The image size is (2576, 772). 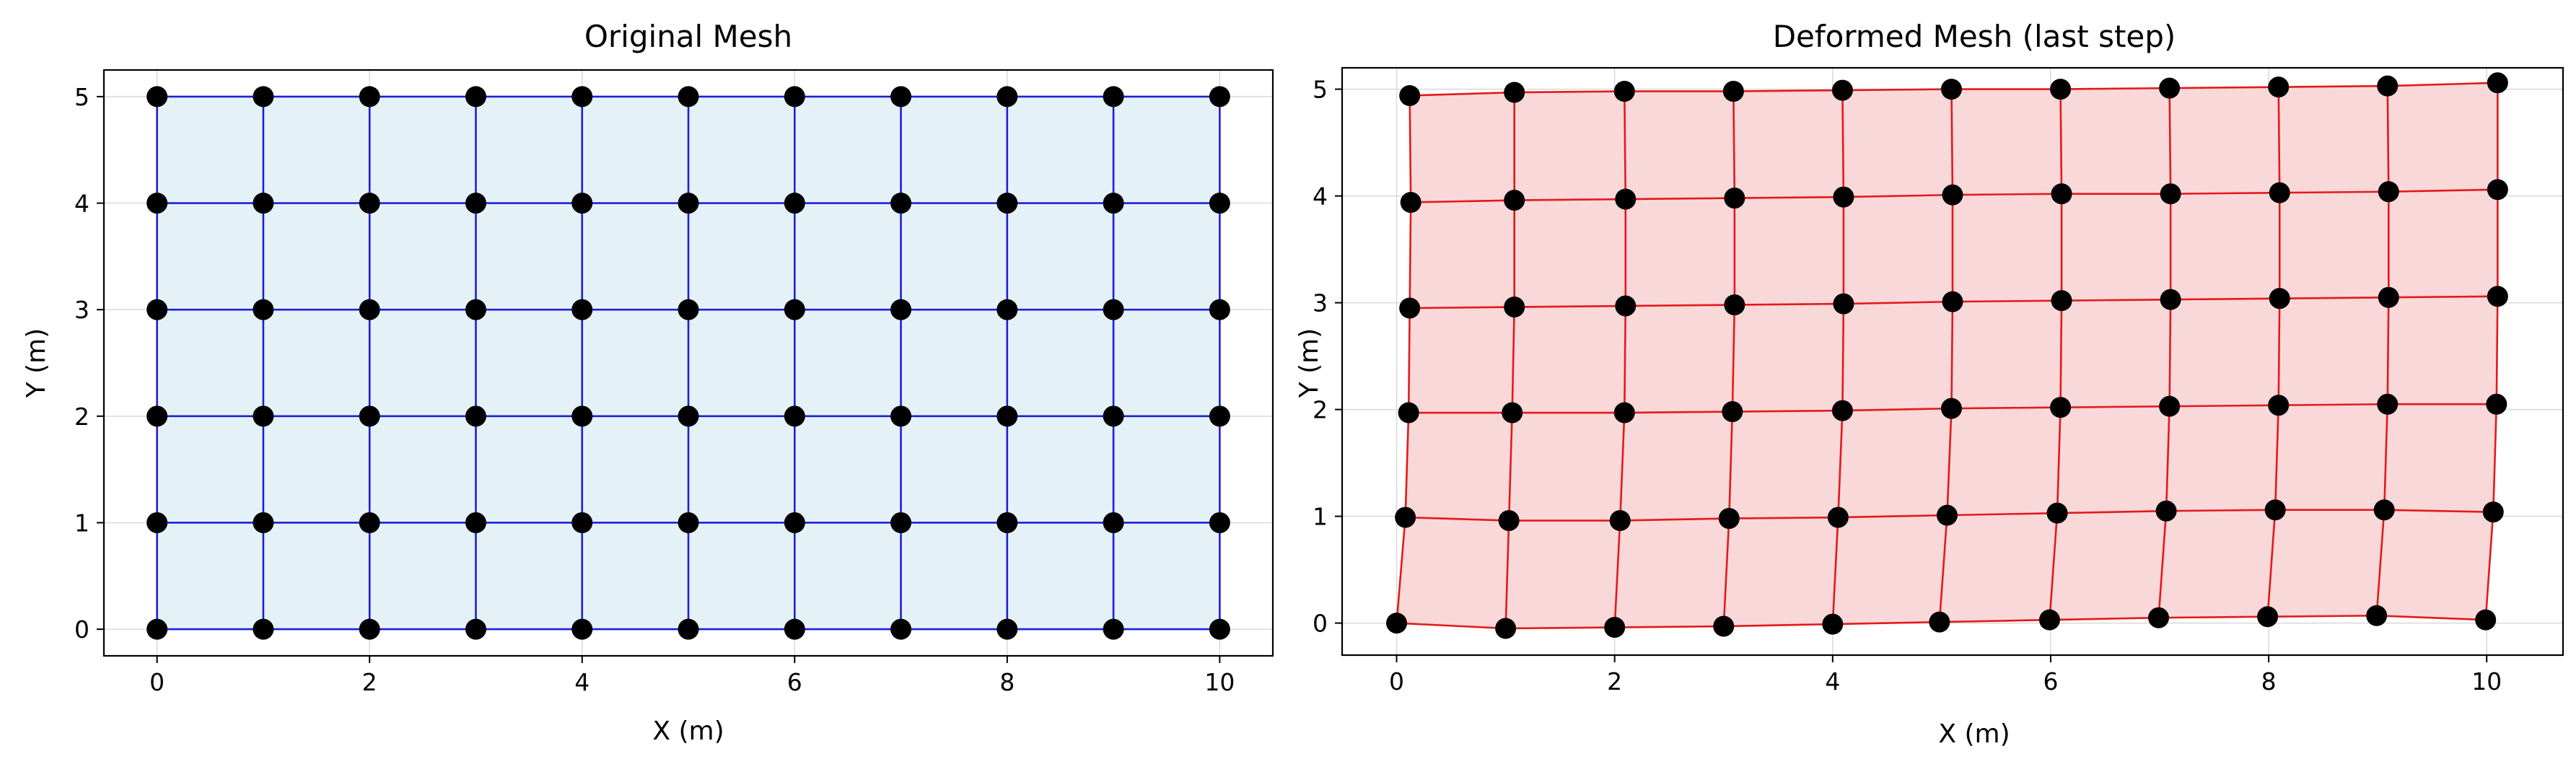 I want to click on x-tick-label: 6, so click(x=795, y=682).